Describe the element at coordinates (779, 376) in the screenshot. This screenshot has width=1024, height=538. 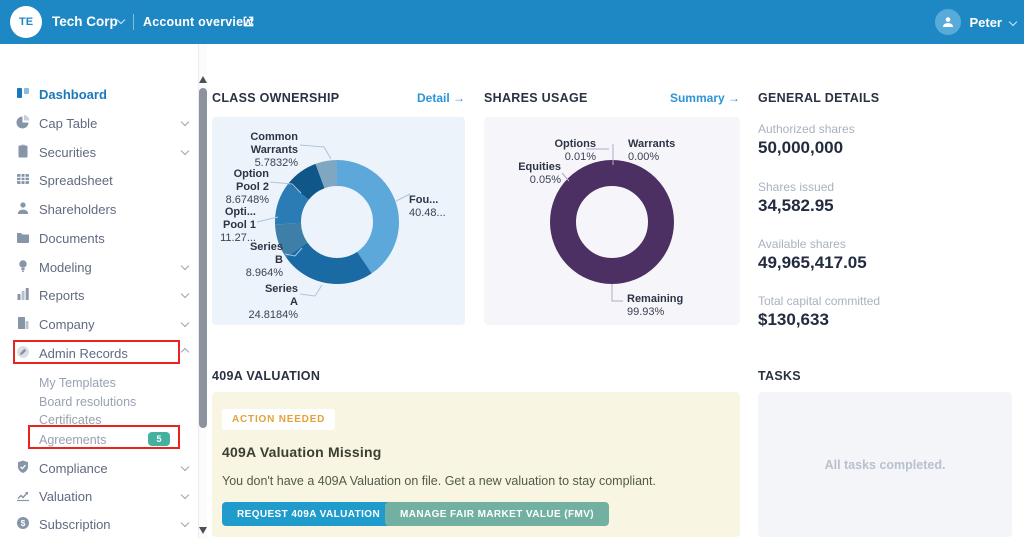
I see `tasks-title: TASKS` at that location.